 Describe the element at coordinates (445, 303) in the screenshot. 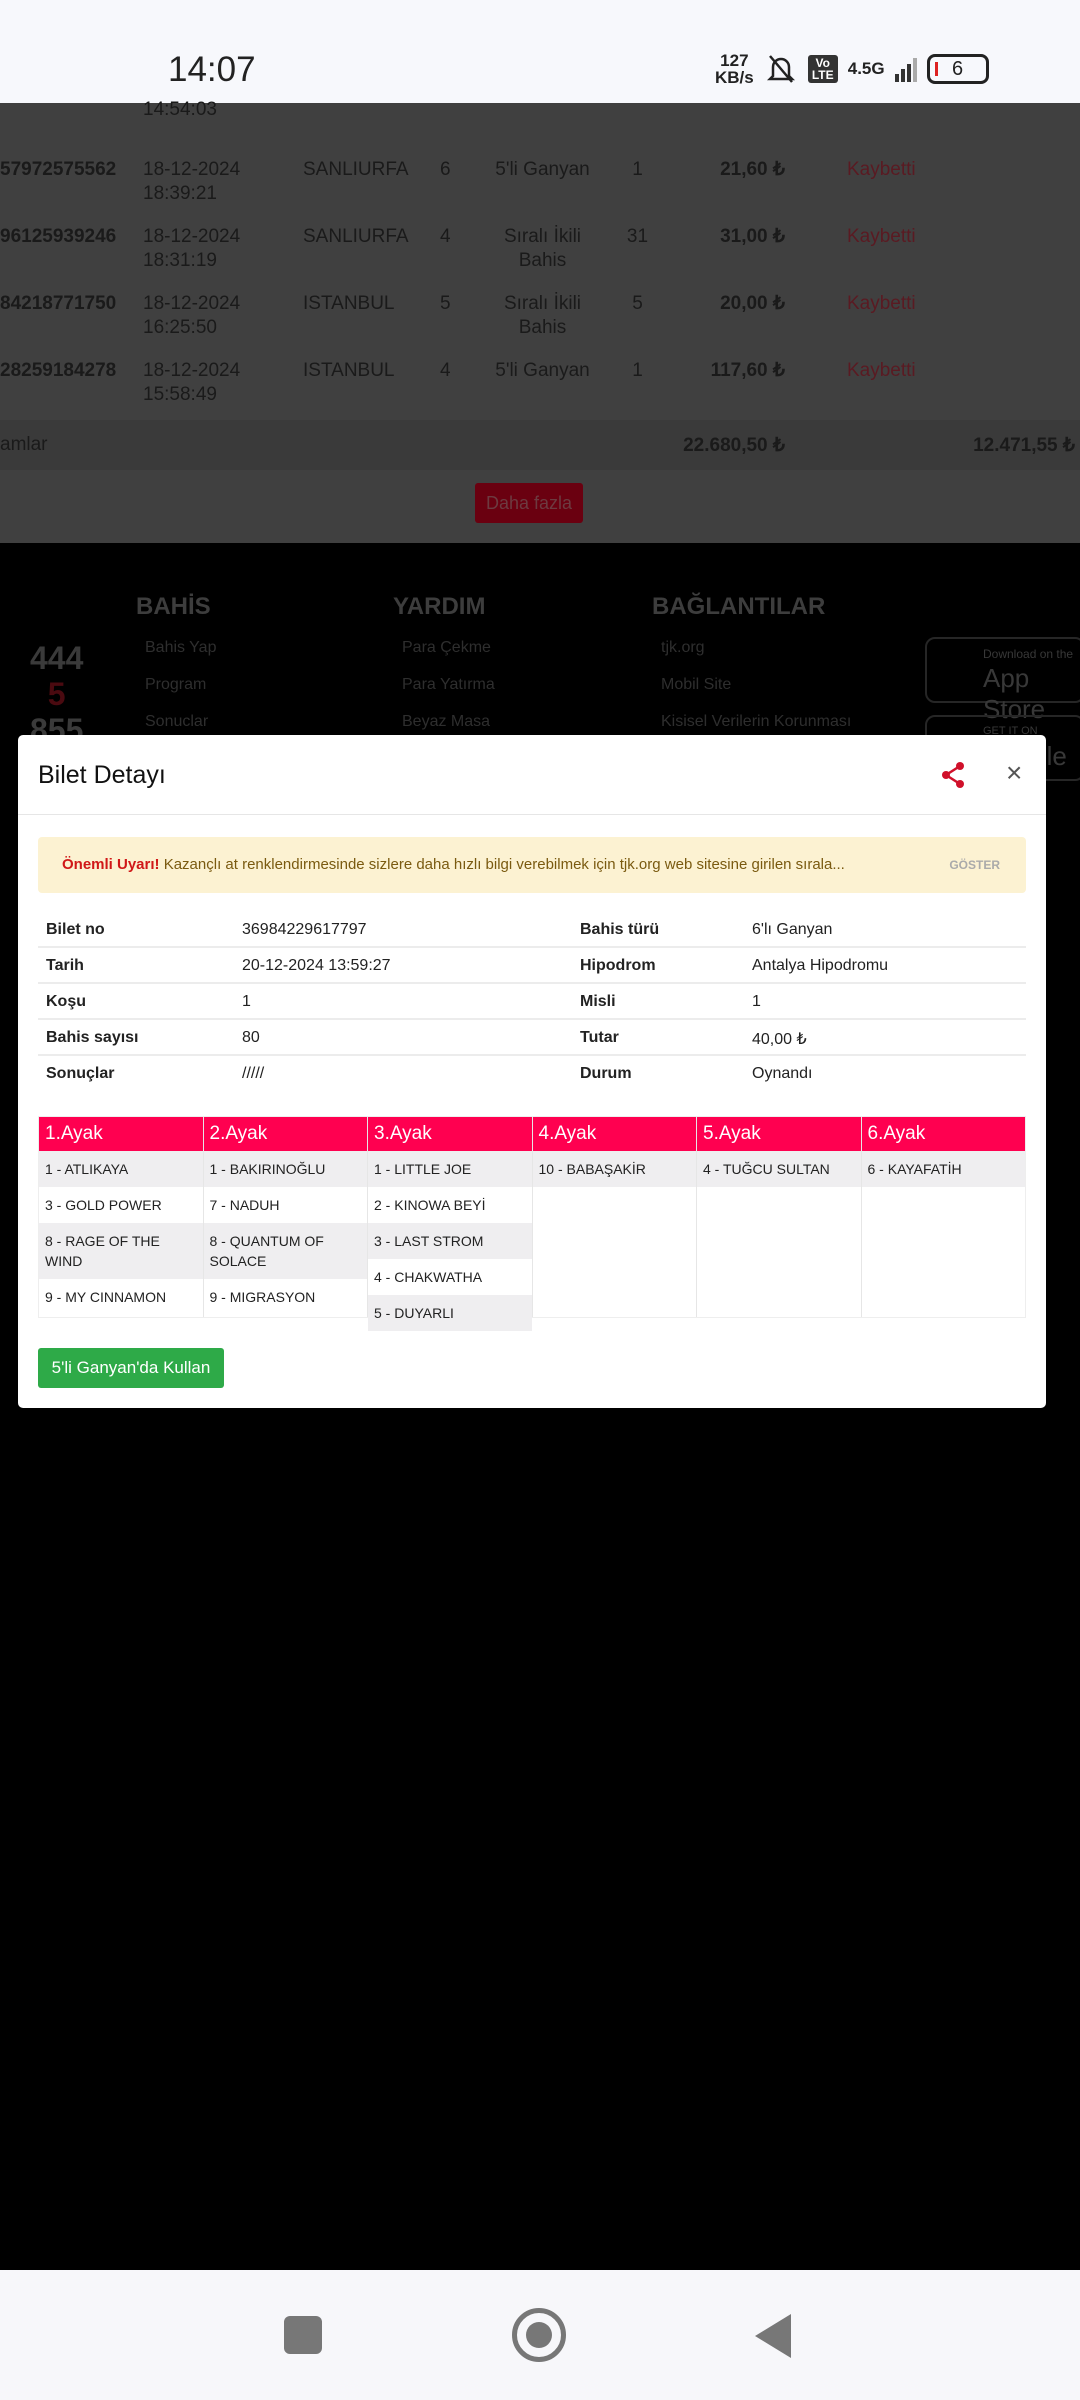

I see `race-cell: 5` at that location.